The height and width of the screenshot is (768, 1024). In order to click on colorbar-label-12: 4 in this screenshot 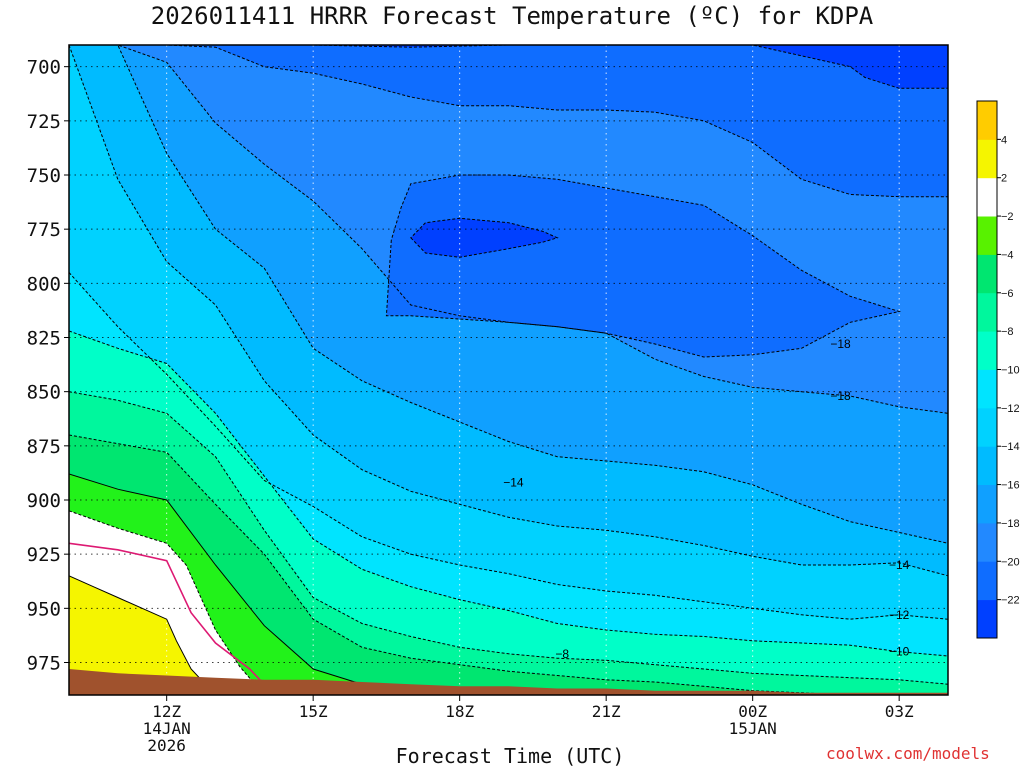, I will do `click(1004, 140)`.